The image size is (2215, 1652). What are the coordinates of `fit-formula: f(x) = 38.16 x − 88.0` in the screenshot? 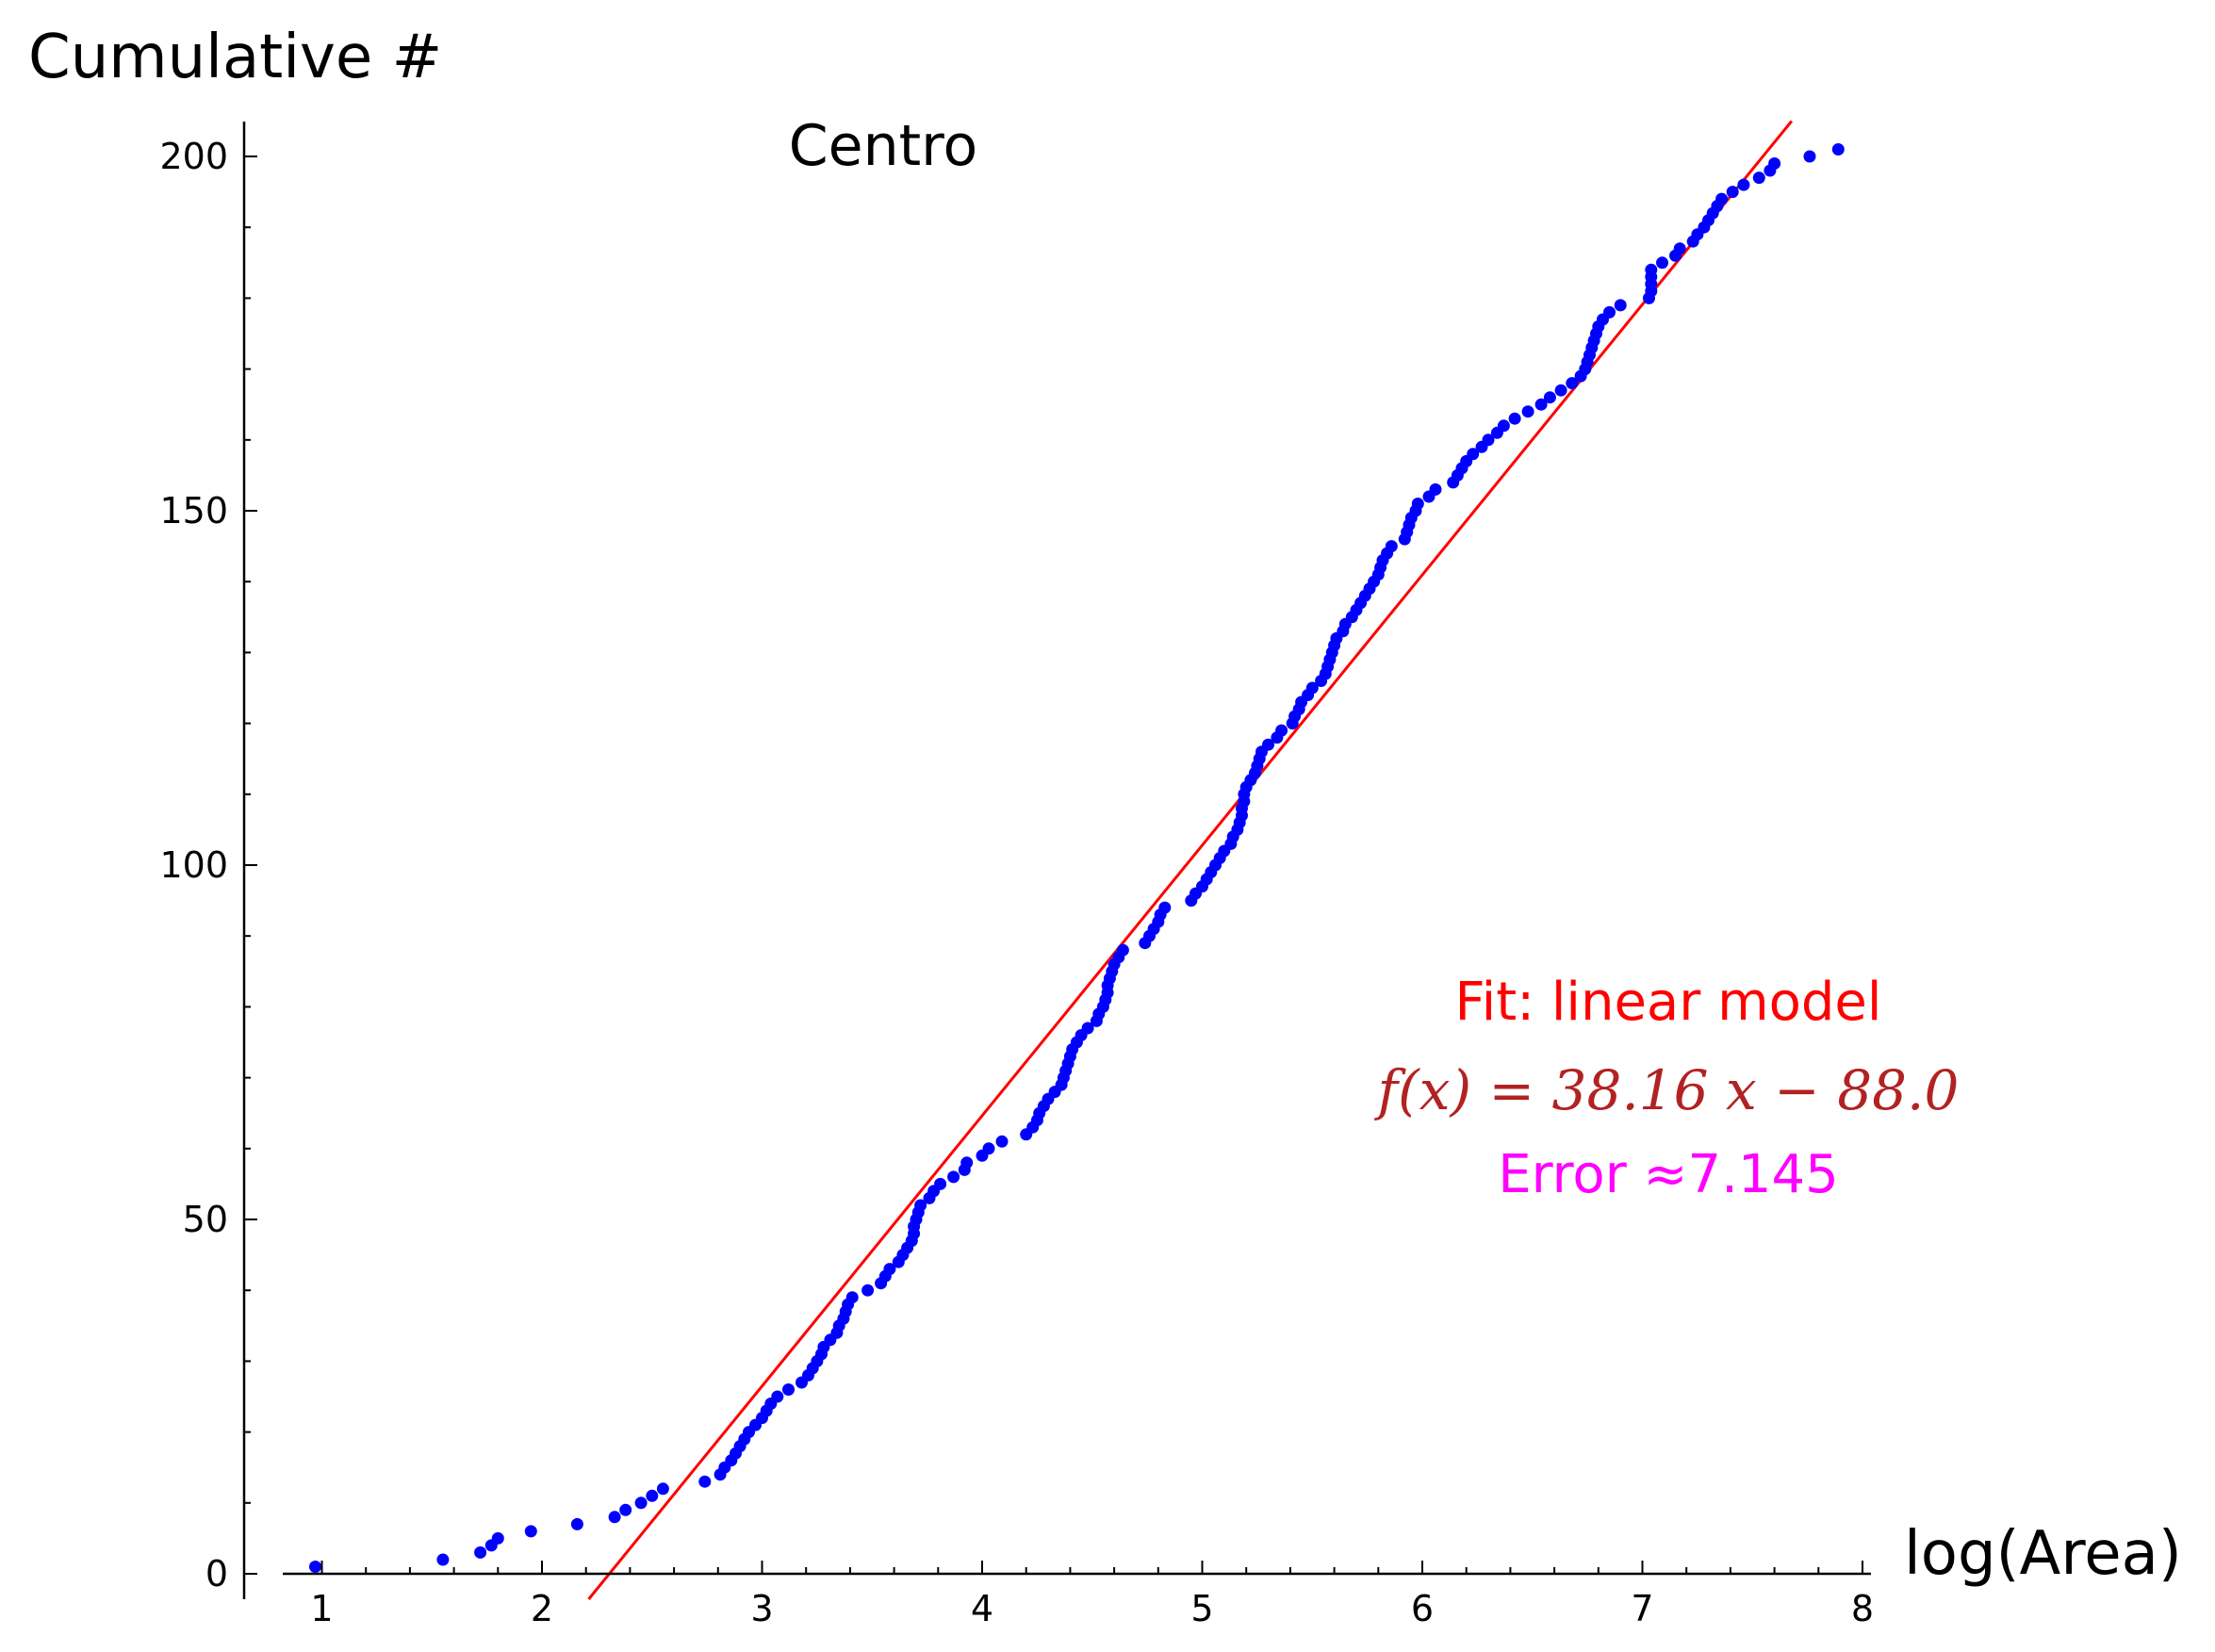 It's located at (1667, 1090).